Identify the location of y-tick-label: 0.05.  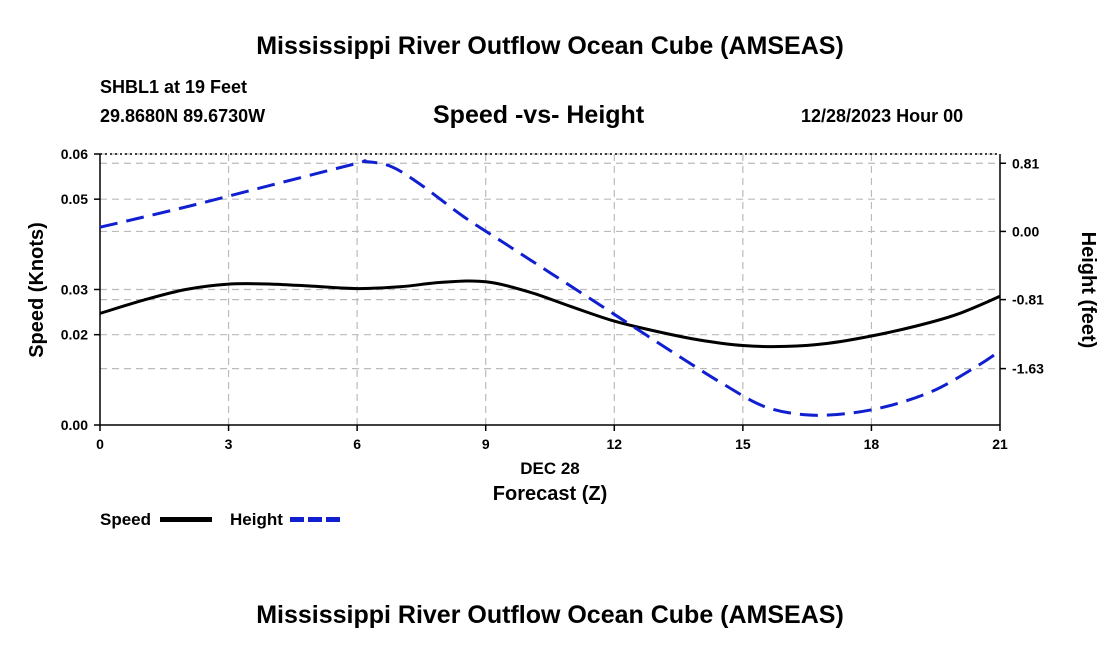
(74, 199).